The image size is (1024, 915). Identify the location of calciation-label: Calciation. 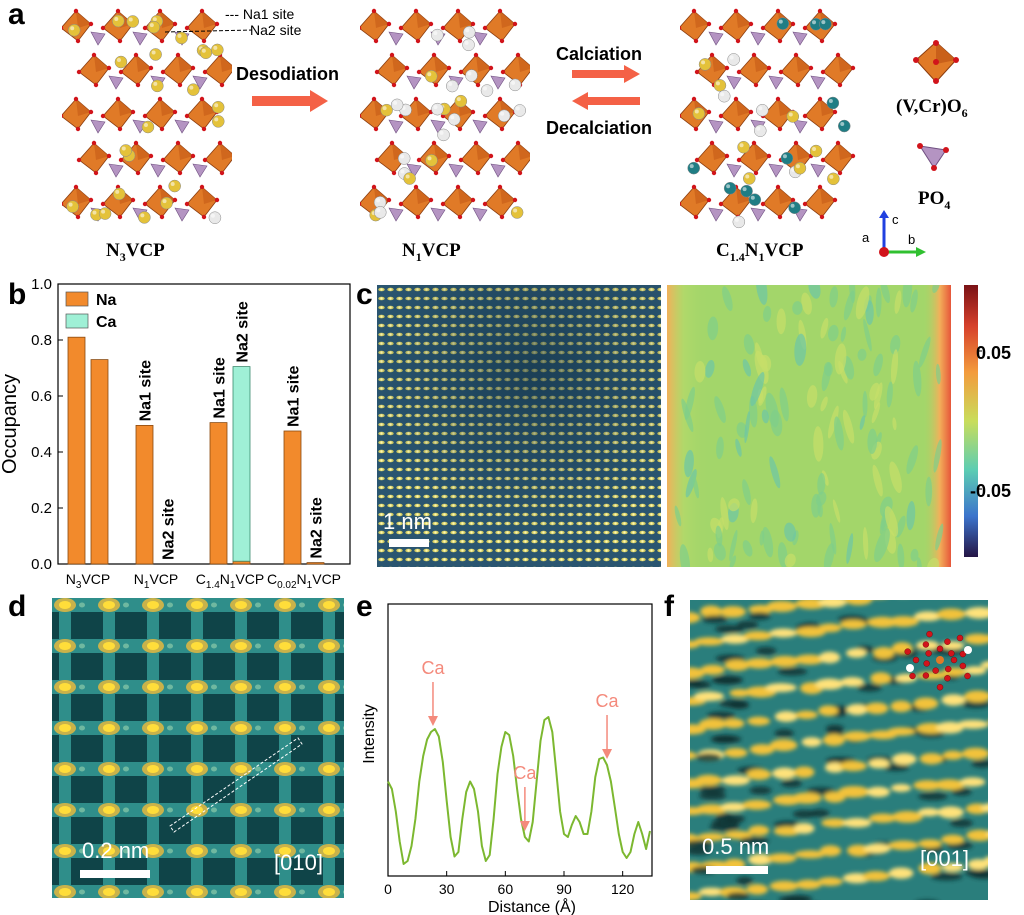
(599, 54).